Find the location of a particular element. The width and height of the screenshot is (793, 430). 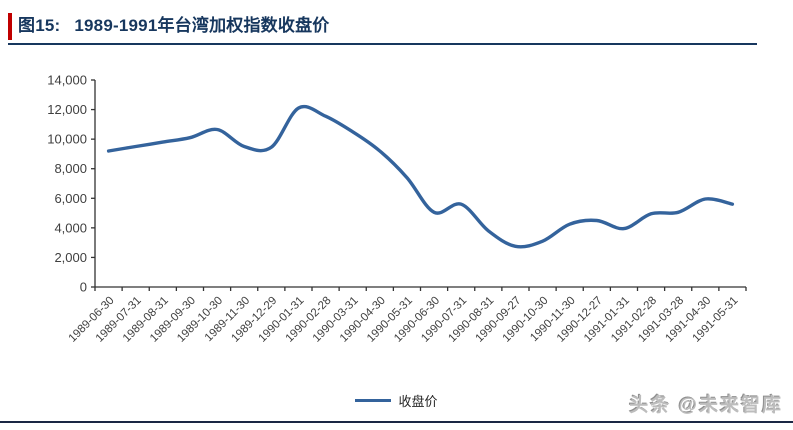

bottom-rule is located at coordinates (396, 422).